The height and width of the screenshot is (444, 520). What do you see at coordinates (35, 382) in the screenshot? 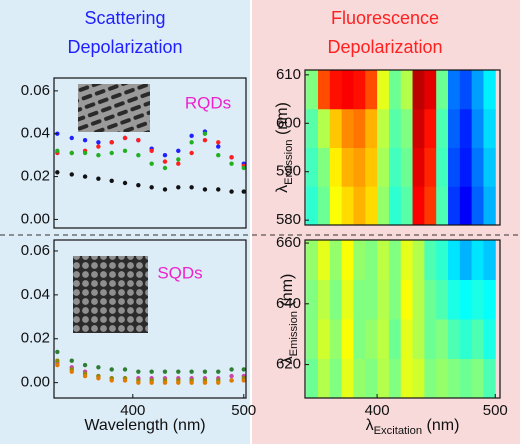
I see `y-tick-label: 0.00` at bounding box center [35, 382].